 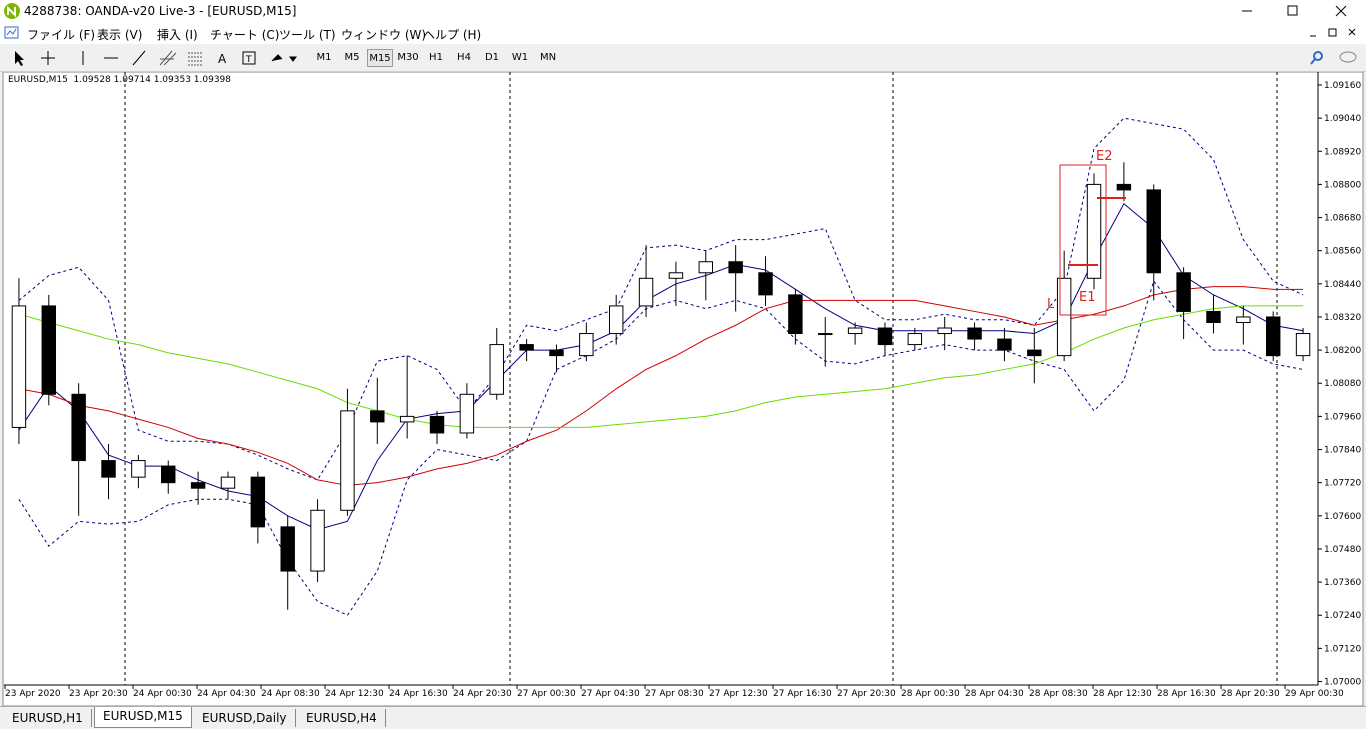 What do you see at coordinates (177, 35) in the screenshot?
I see `menu-item: 挿入 (I)` at bounding box center [177, 35].